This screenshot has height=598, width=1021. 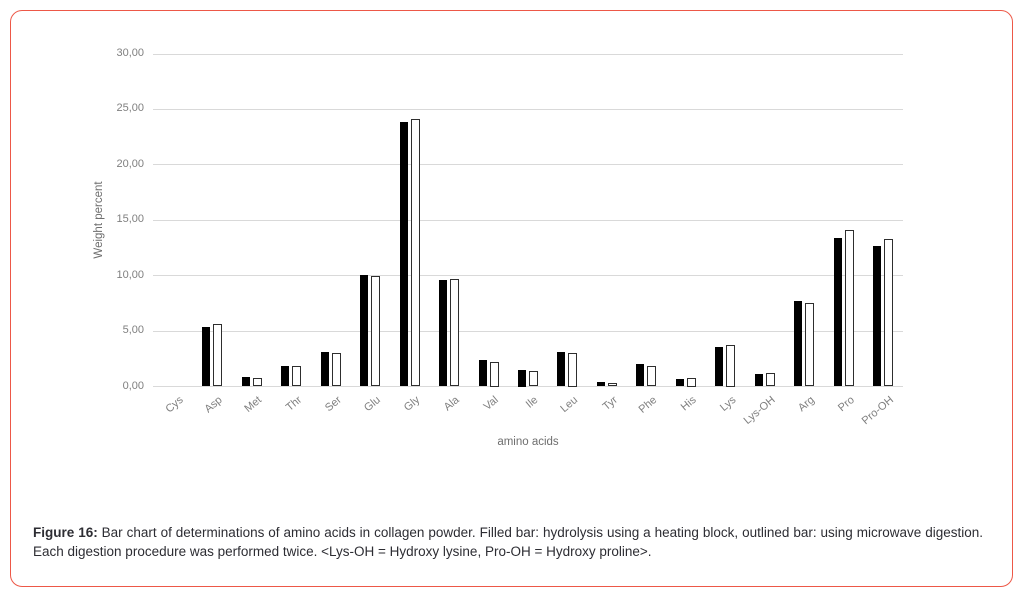 I want to click on bar-filled-pro, so click(x=837, y=312).